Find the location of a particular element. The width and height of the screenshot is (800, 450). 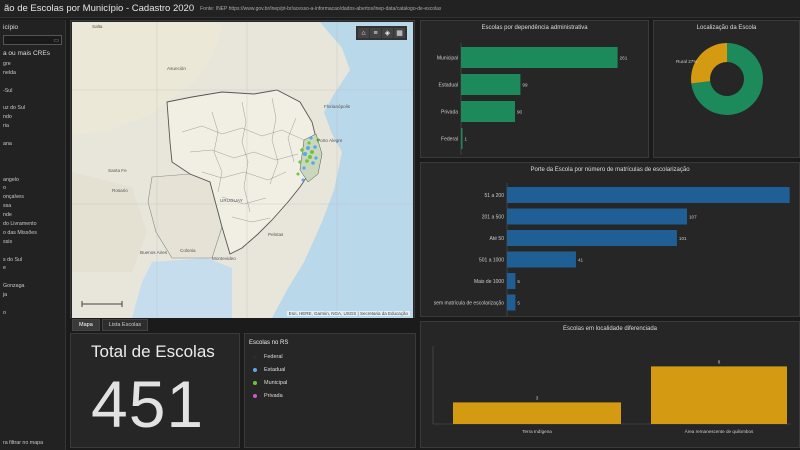

category-label: Estadual is located at coordinates (448, 86).